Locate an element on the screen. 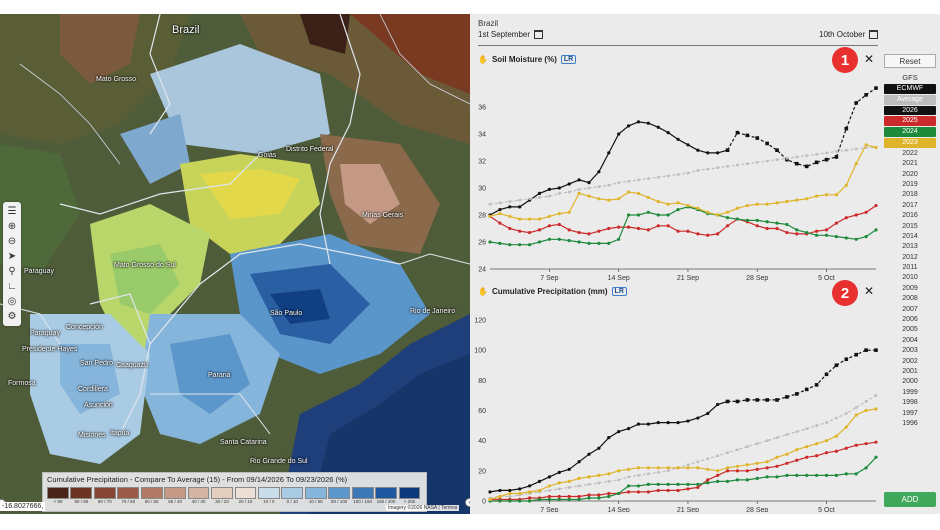 The height and width of the screenshot is (530, 940). navigate-icon: ➤ is located at coordinates (12, 256).